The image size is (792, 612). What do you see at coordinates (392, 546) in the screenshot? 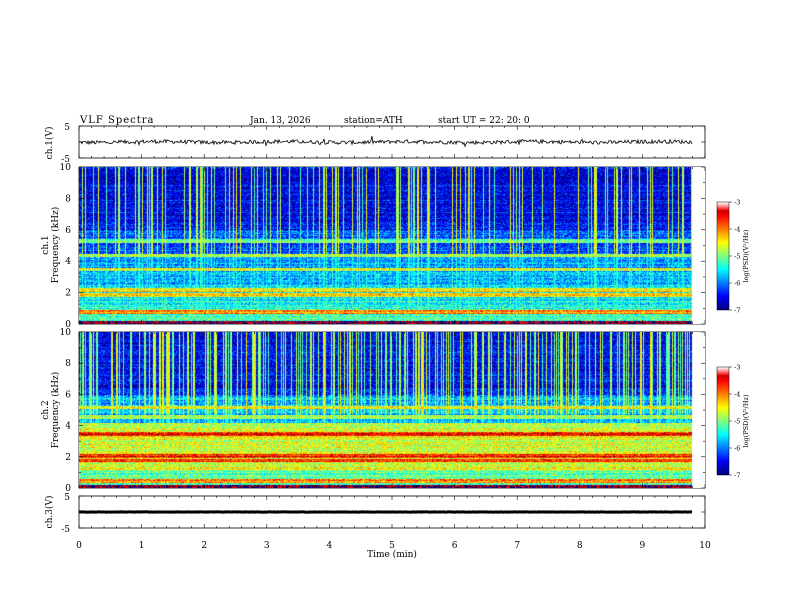
I see `x-tick-label: 5` at bounding box center [392, 546].